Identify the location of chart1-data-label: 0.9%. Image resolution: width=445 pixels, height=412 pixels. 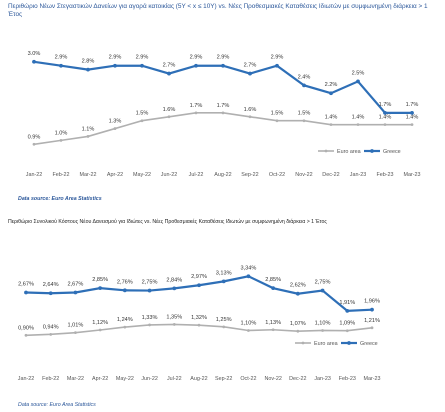
(34, 137).